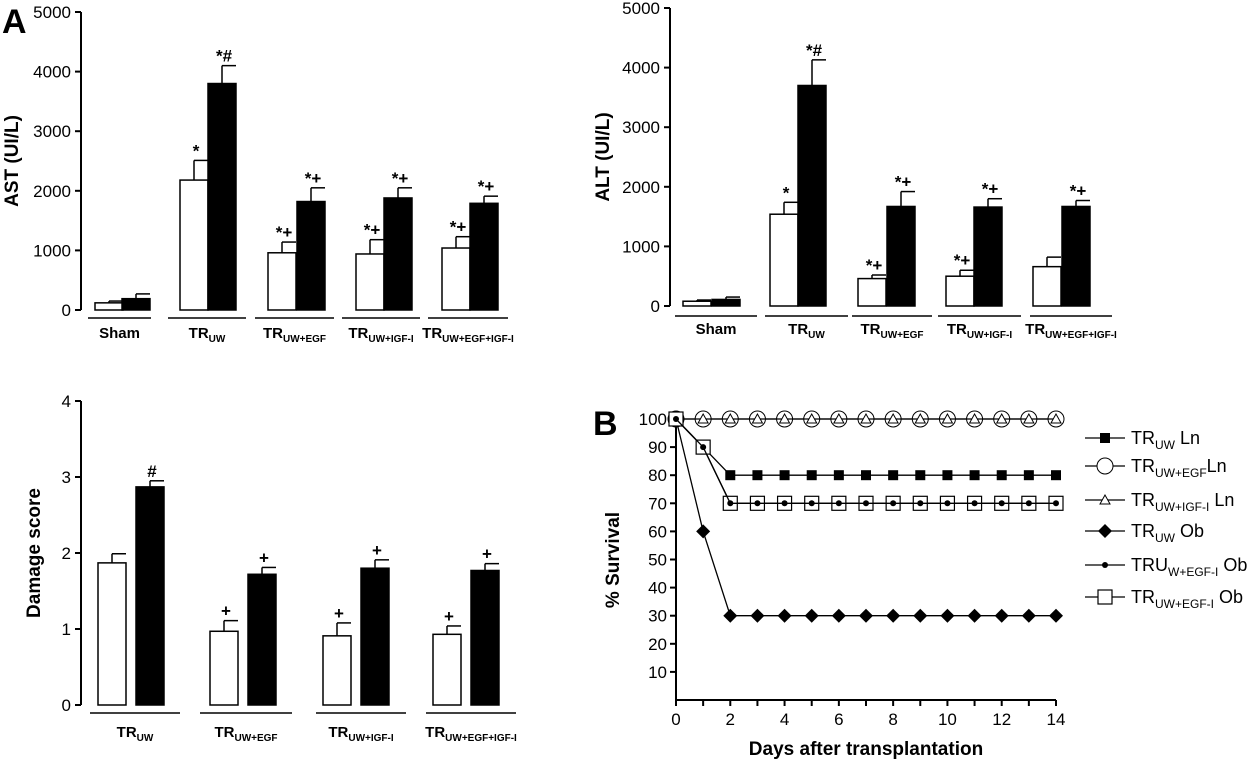  I want to click on damage-category-label-sub: UW+IGF-I, so click(370, 738).